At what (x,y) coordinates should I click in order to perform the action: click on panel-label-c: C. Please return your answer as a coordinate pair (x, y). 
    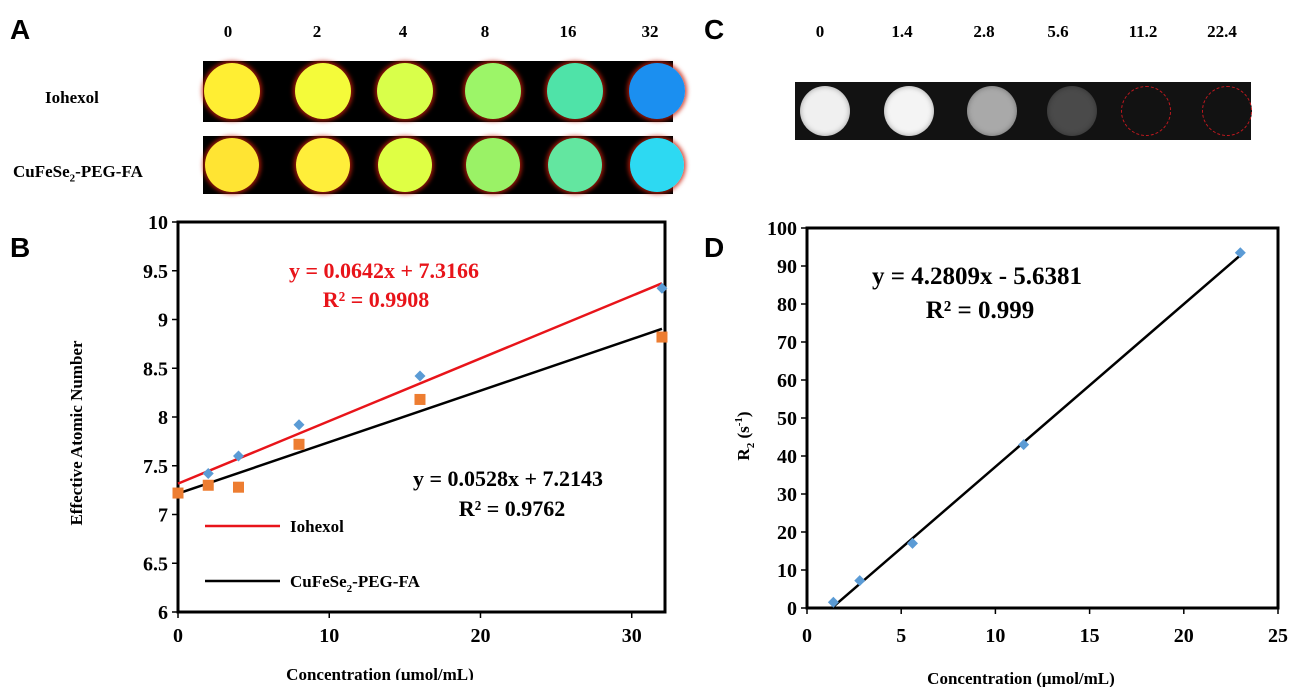
    Looking at the image, I should click on (714, 29).